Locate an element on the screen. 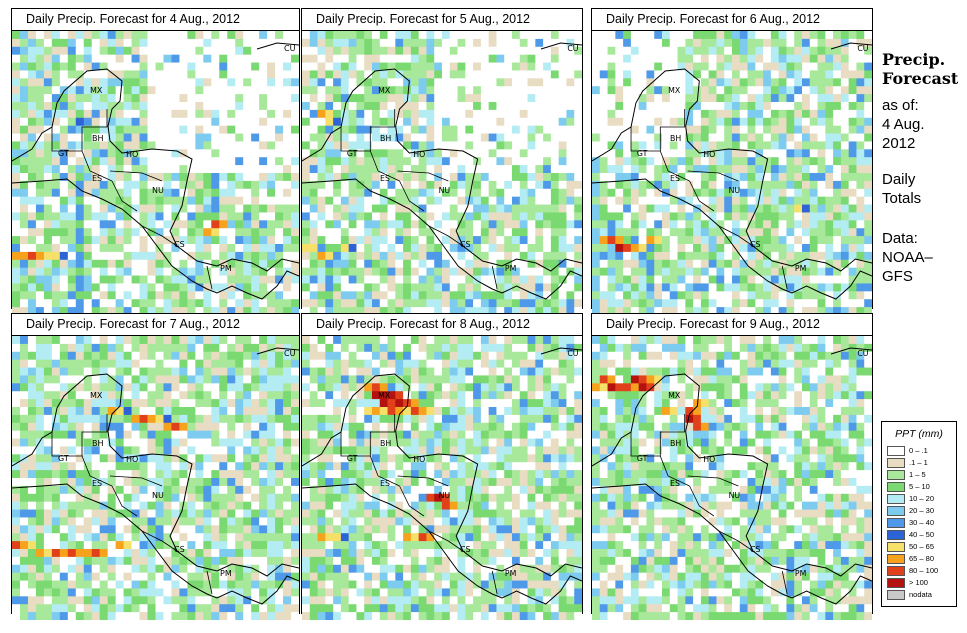 This screenshot has height=633, width=967. country-border is located at coordinates (784, 277).